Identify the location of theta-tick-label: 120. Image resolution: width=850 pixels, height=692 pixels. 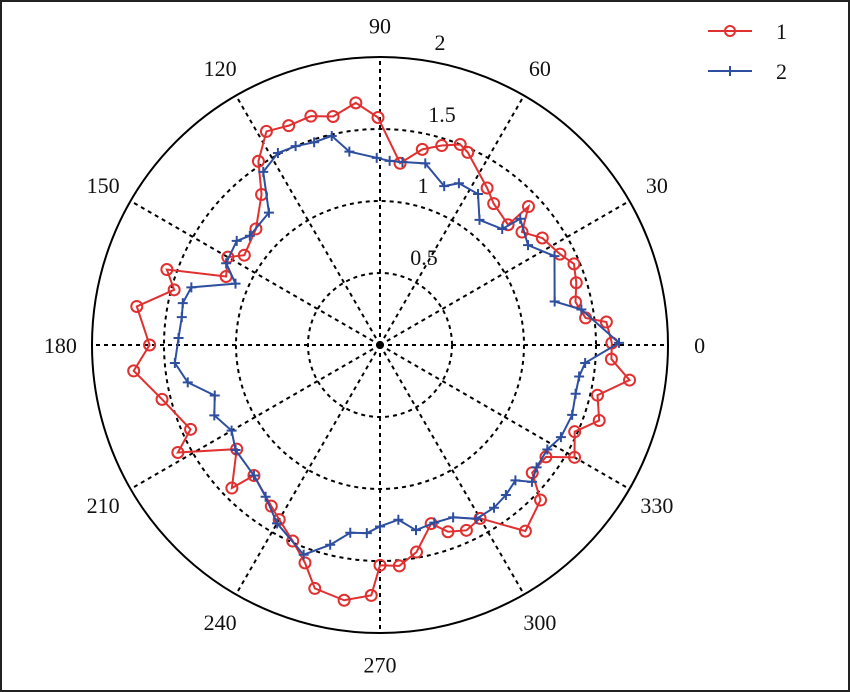
(220, 68).